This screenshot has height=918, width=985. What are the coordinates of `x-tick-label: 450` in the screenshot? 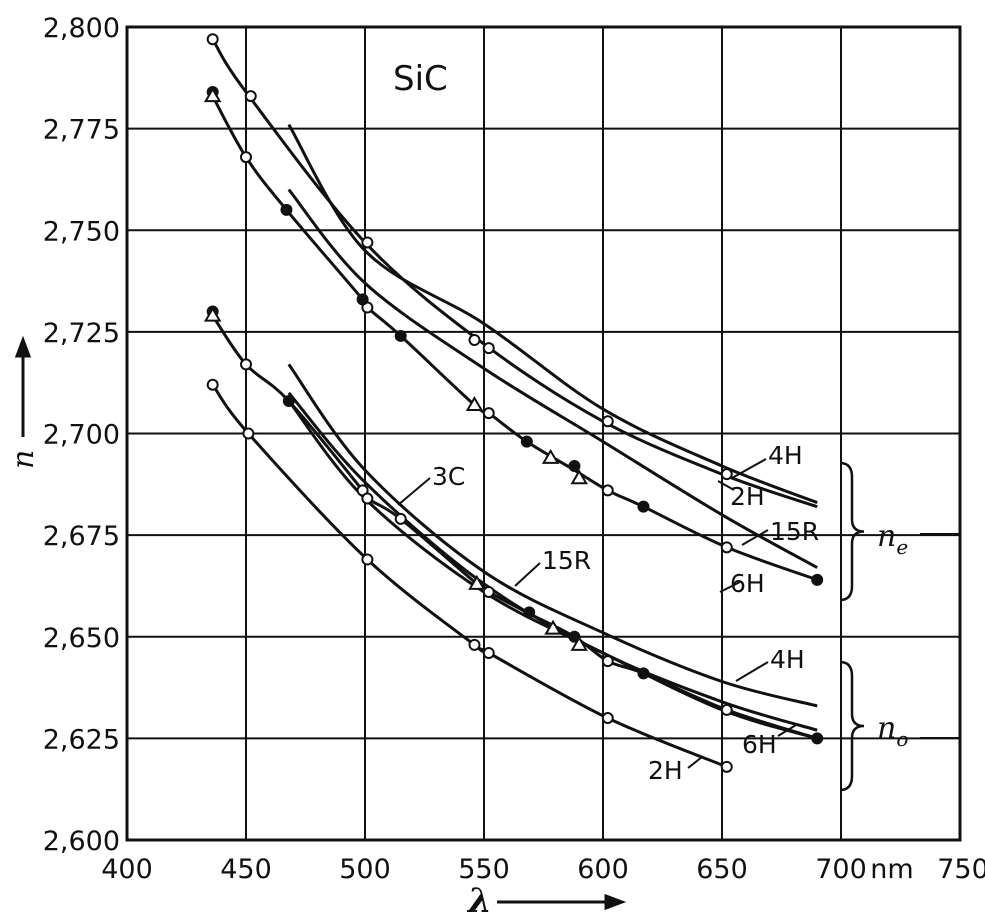 It's located at (246, 869).